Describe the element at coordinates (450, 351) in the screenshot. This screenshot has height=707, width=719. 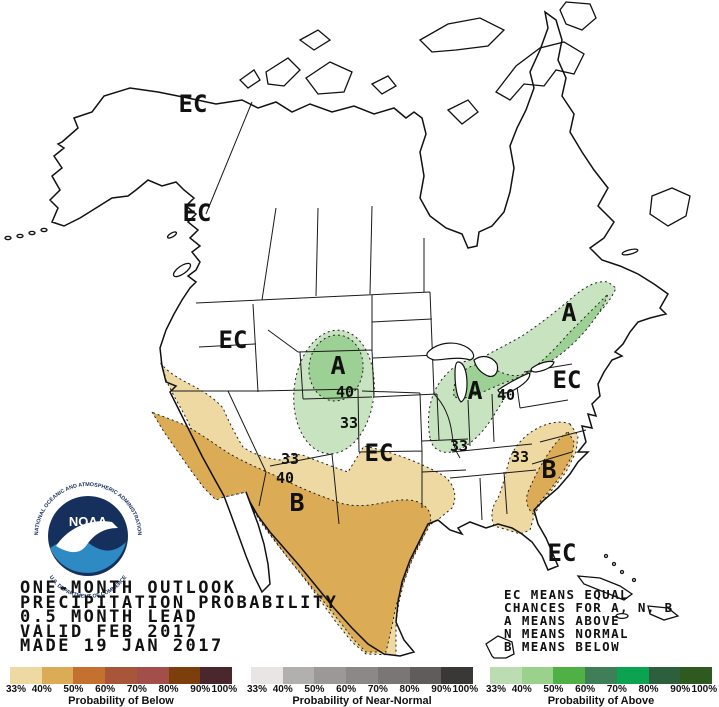
I see `lake-superior` at that location.